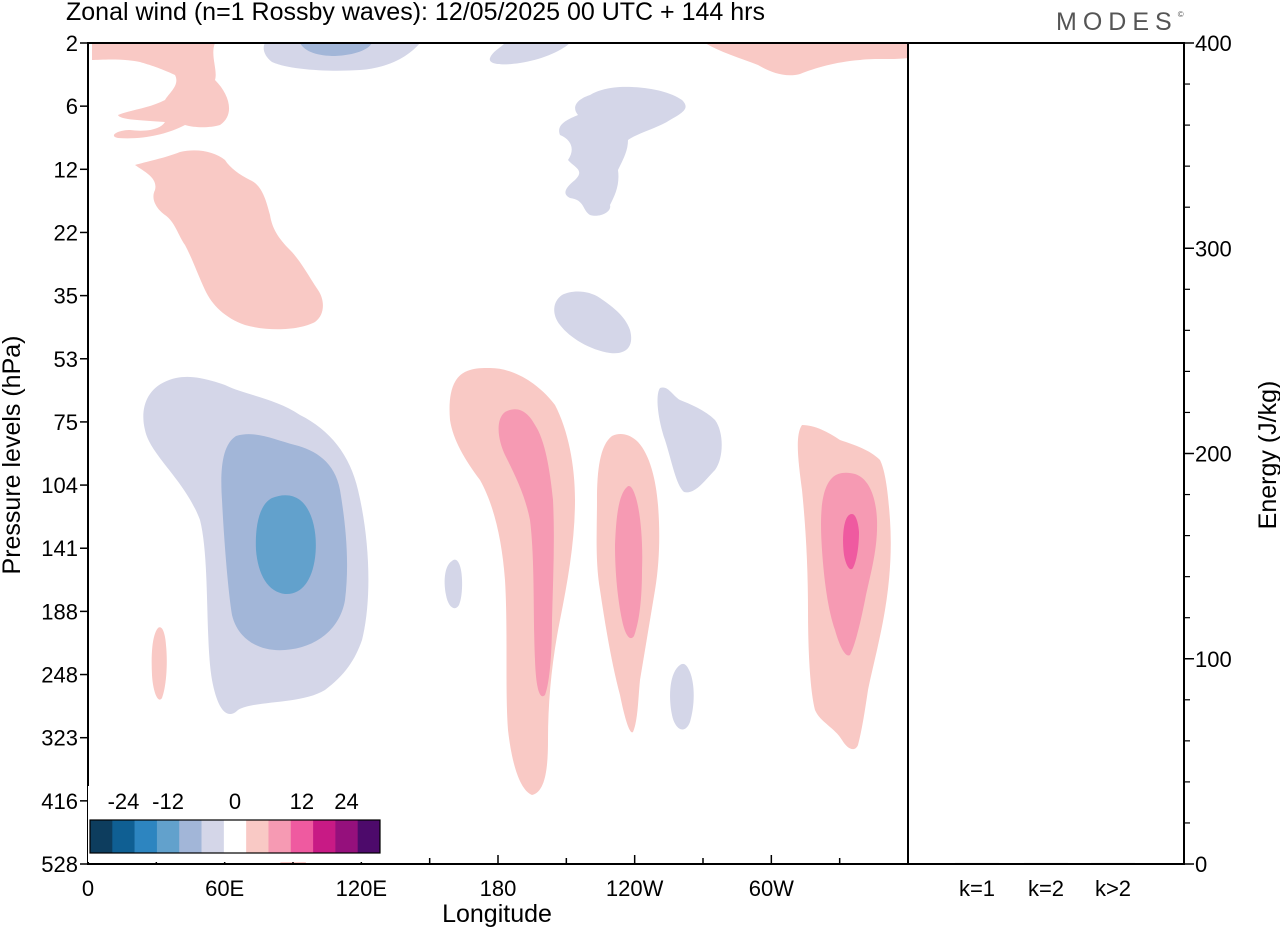 The height and width of the screenshot is (930, 1280). What do you see at coordinates (629, 562) in the screenshot?
I see `positive-region-120w-mid` at bounding box center [629, 562].